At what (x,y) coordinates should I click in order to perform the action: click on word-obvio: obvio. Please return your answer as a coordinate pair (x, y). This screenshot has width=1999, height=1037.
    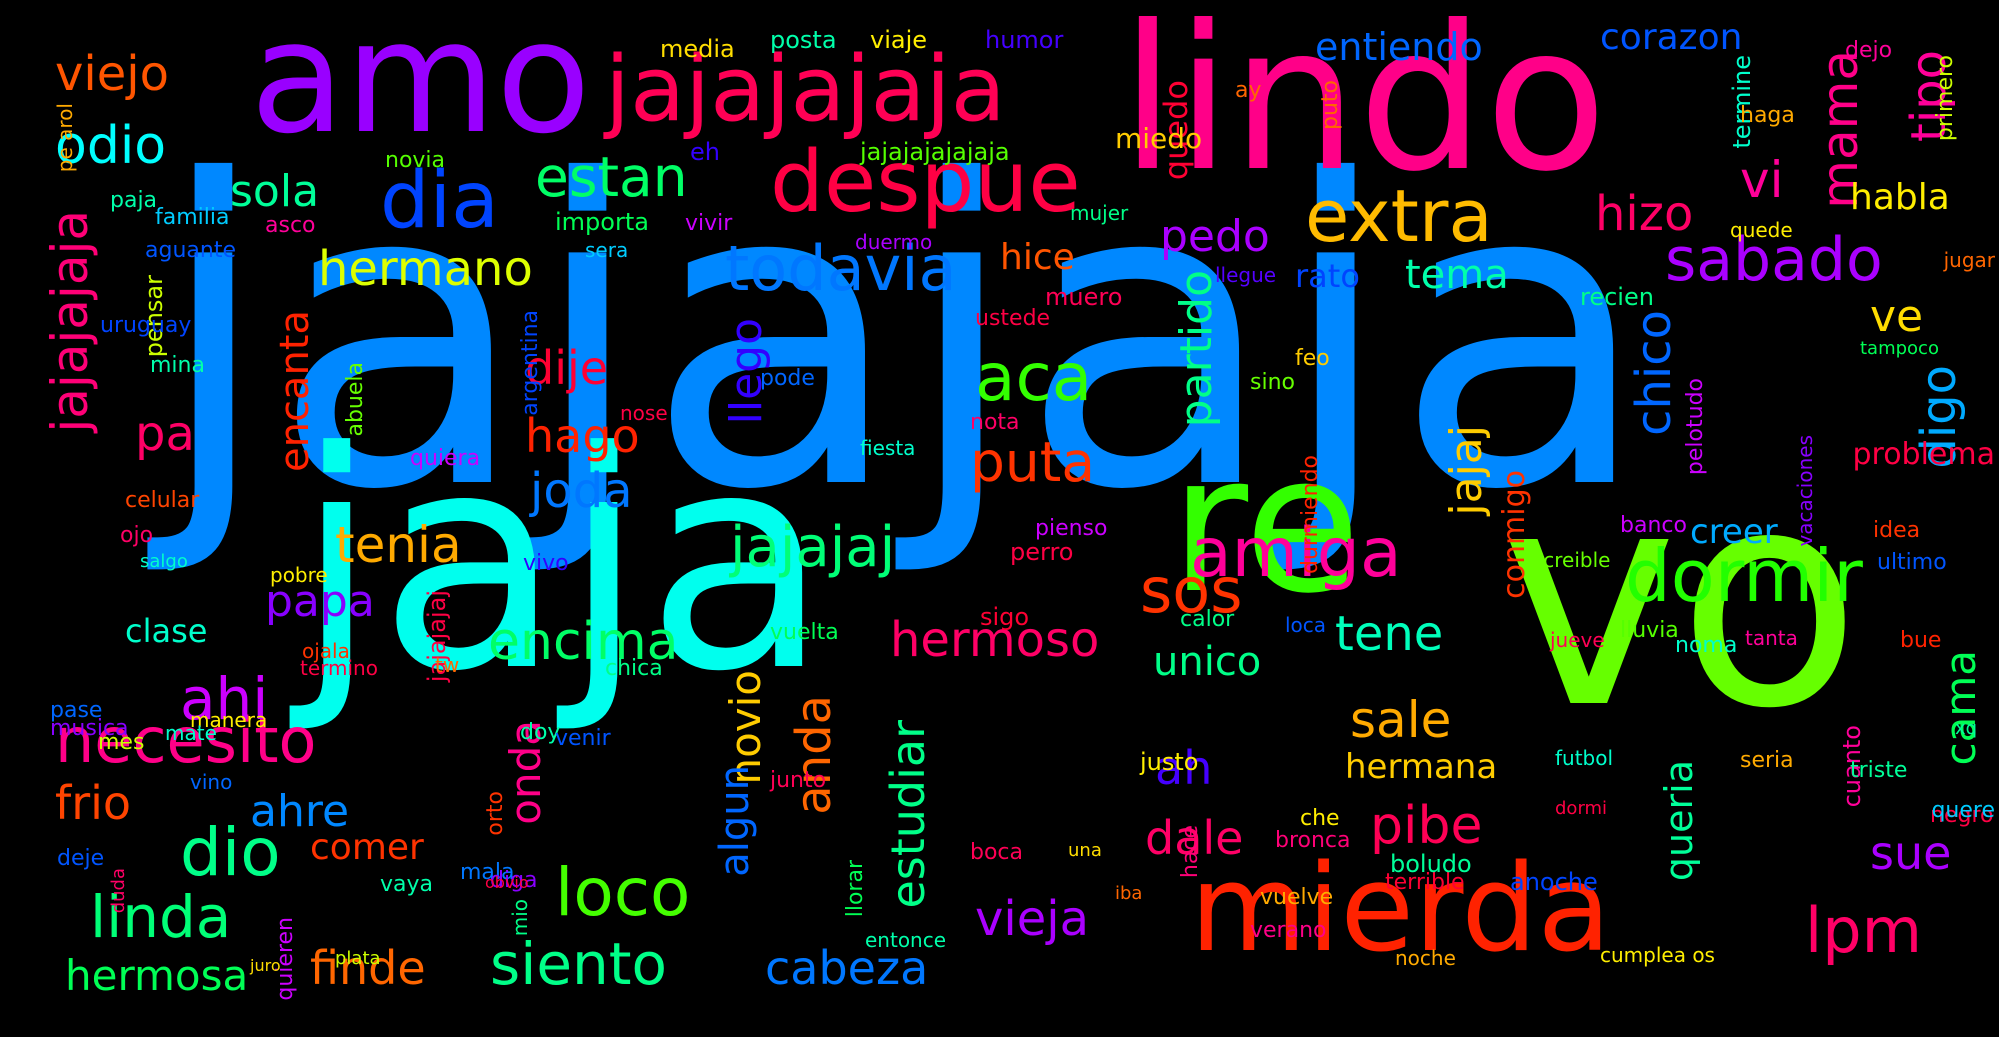
    Looking at the image, I should click on (507, 882).